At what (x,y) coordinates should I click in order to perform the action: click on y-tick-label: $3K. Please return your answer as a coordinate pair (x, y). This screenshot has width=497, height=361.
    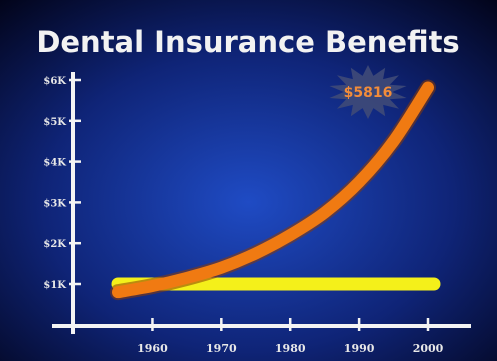
    Looking at the image, I should click on (54, 203).